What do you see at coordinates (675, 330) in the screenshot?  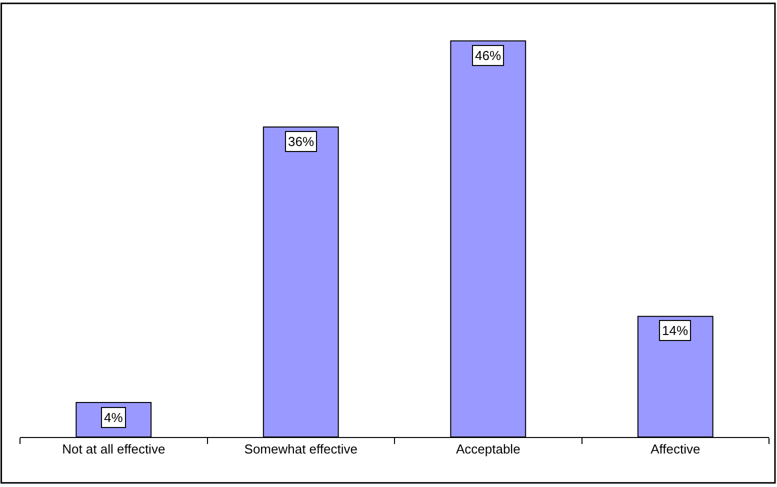 I see `data-label: 14%` at bounding box center [675, 330].